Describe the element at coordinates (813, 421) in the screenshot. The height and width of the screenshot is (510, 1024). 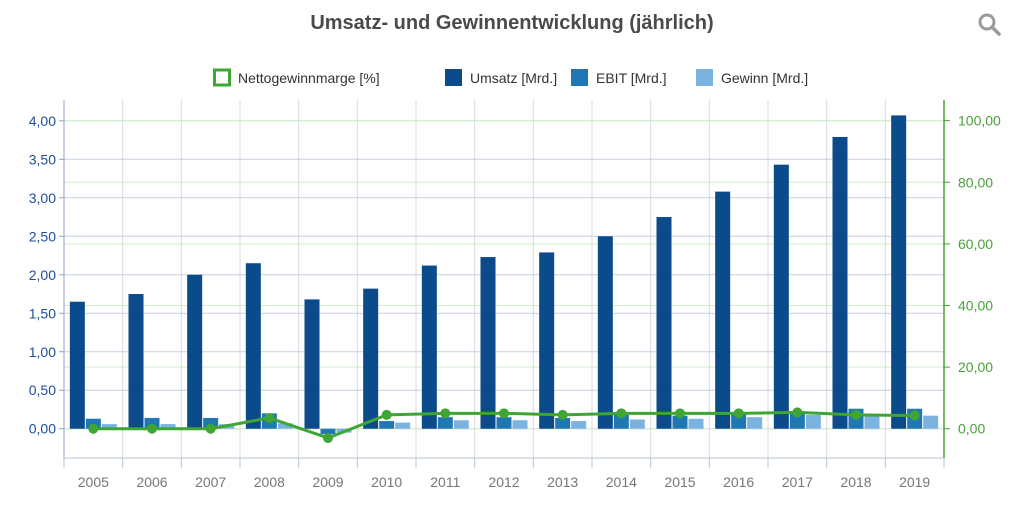
I see `bar-gewinn-2017` at that location.